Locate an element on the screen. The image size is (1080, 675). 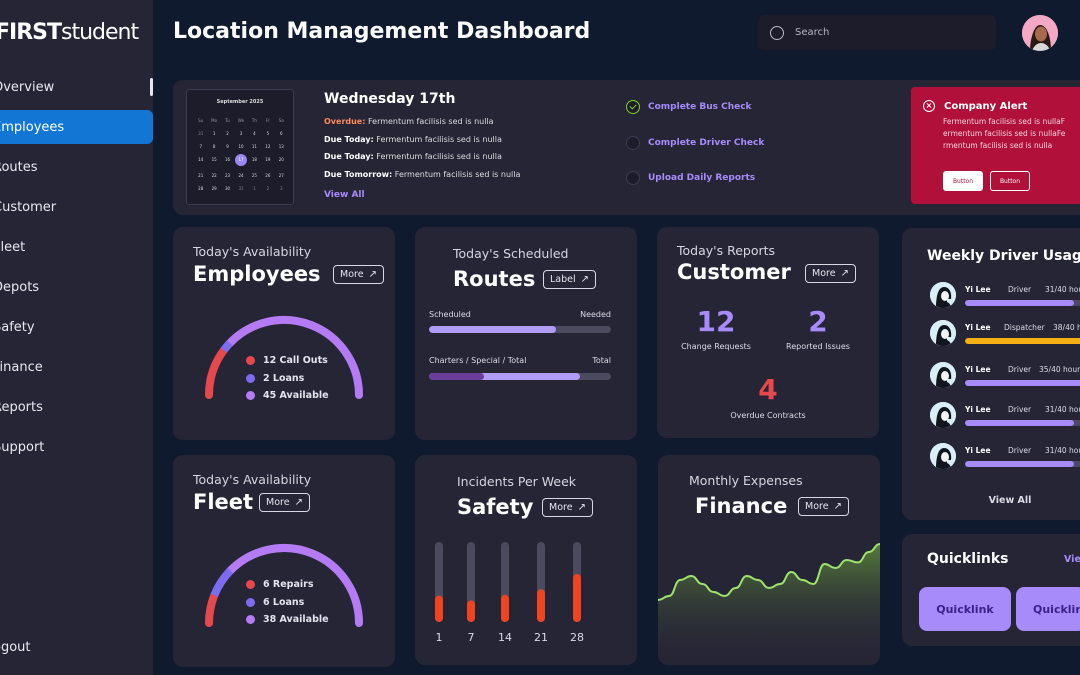
calendar-day: 25 is located at coordinates (254, 175).